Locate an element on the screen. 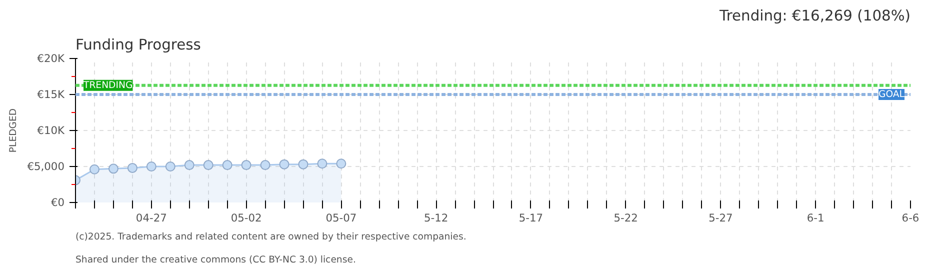 Image resolution: width=940 pixels, height=270 pixels. y-tick-label: €20K is located at coordinates (51, 58).